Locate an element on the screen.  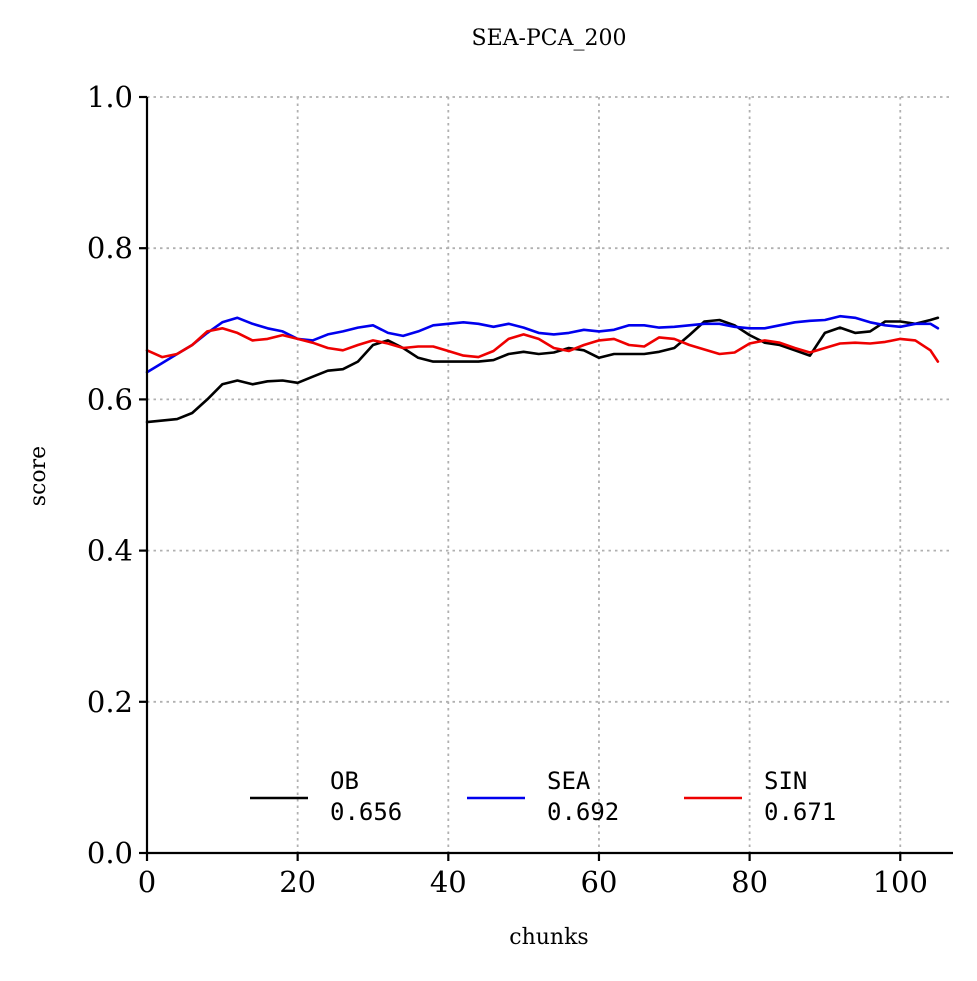
series-line-sea is located at coordinates (542, 344).